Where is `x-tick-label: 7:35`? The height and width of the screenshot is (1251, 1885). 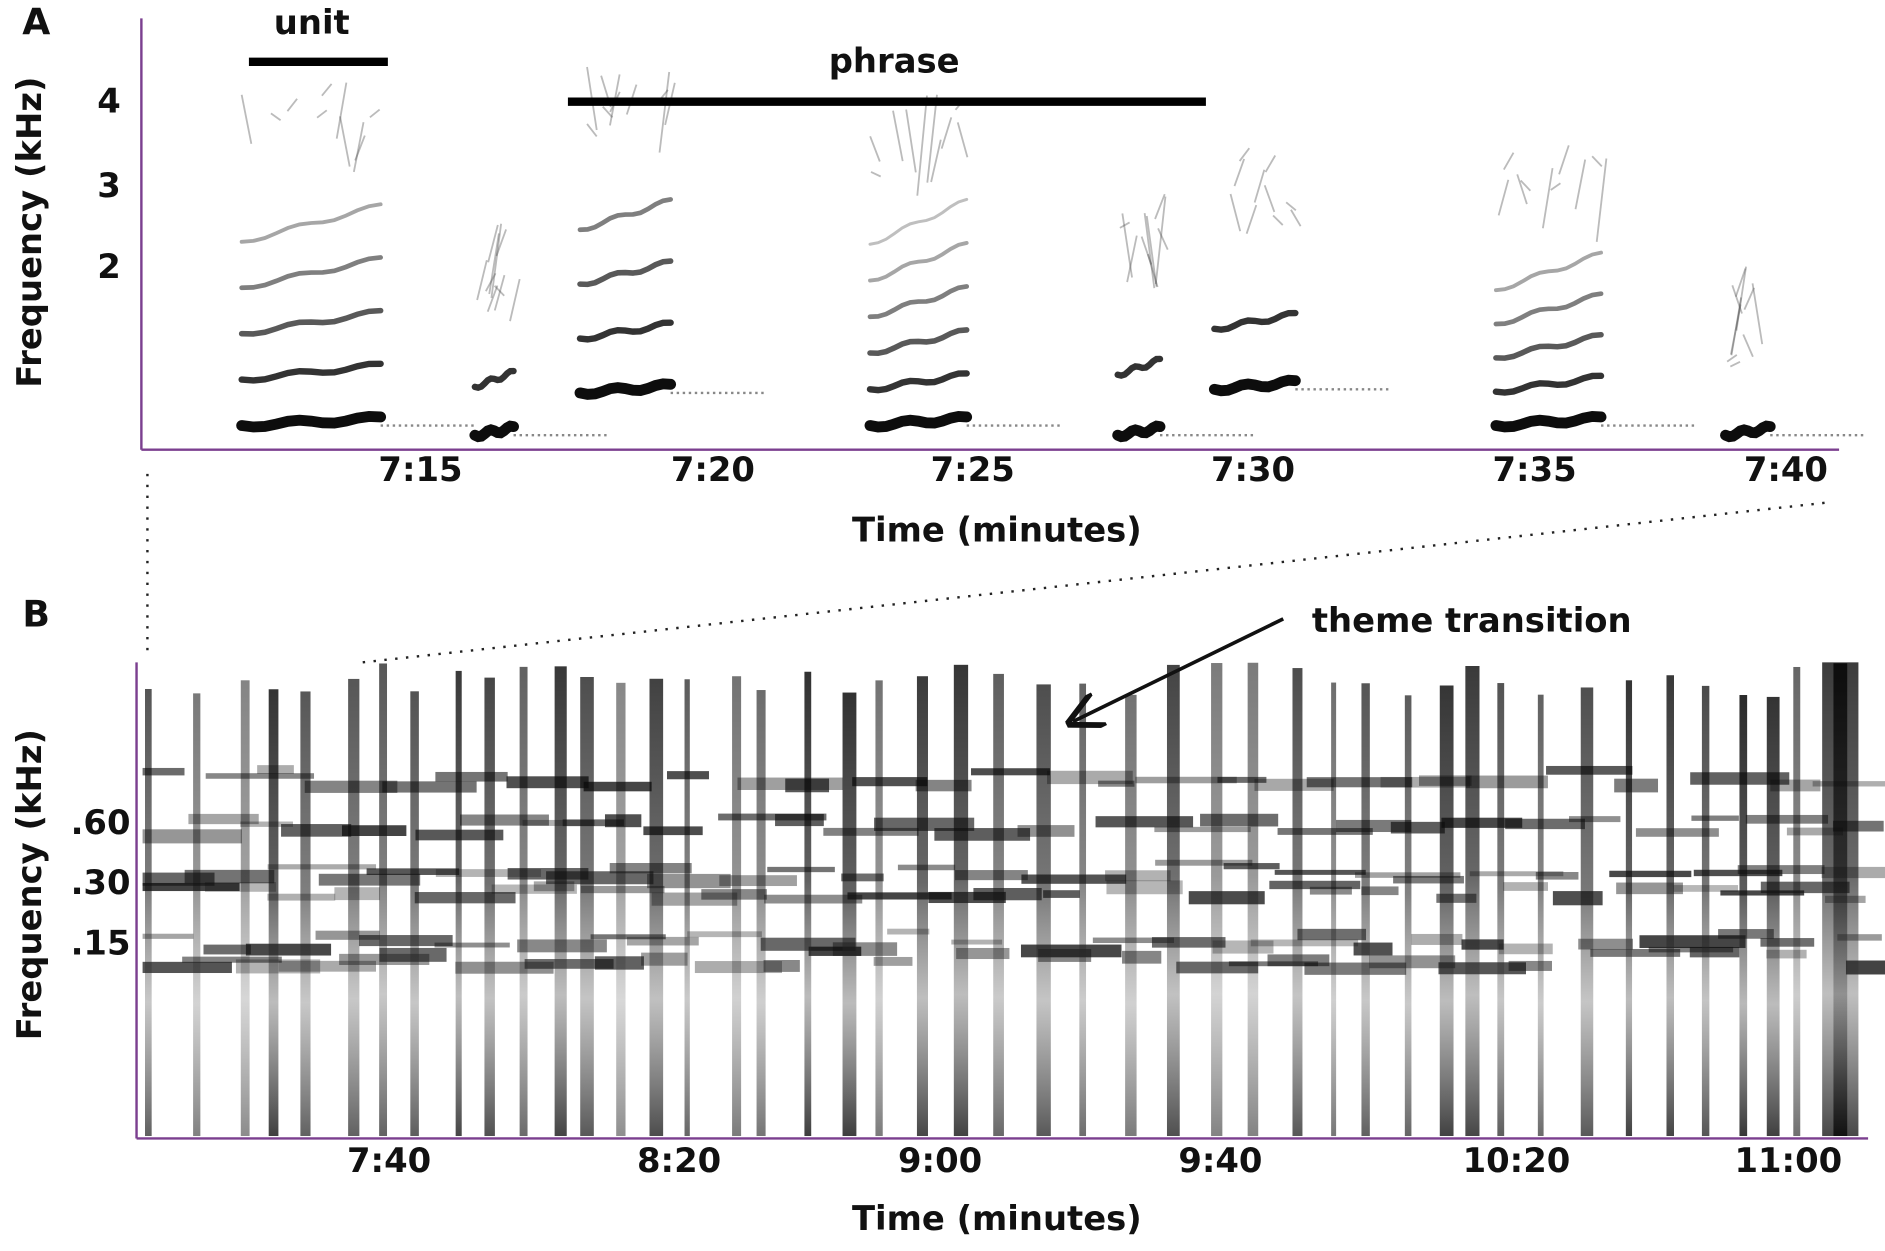 x-tick-label: 7:35 is located at coordinates (1535, 469).